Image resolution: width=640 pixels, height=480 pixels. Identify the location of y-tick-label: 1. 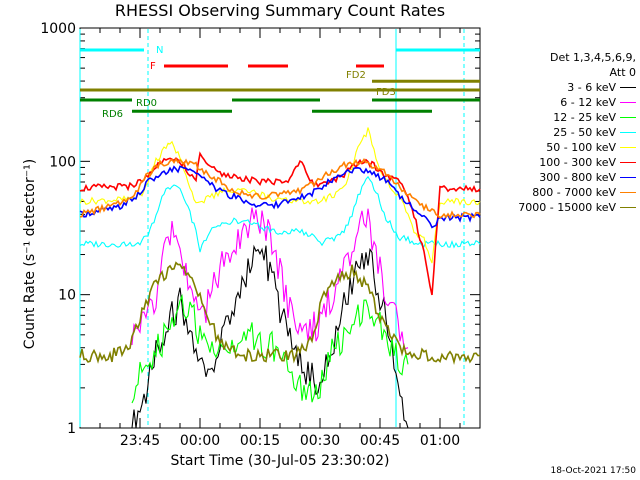
(71, 429).